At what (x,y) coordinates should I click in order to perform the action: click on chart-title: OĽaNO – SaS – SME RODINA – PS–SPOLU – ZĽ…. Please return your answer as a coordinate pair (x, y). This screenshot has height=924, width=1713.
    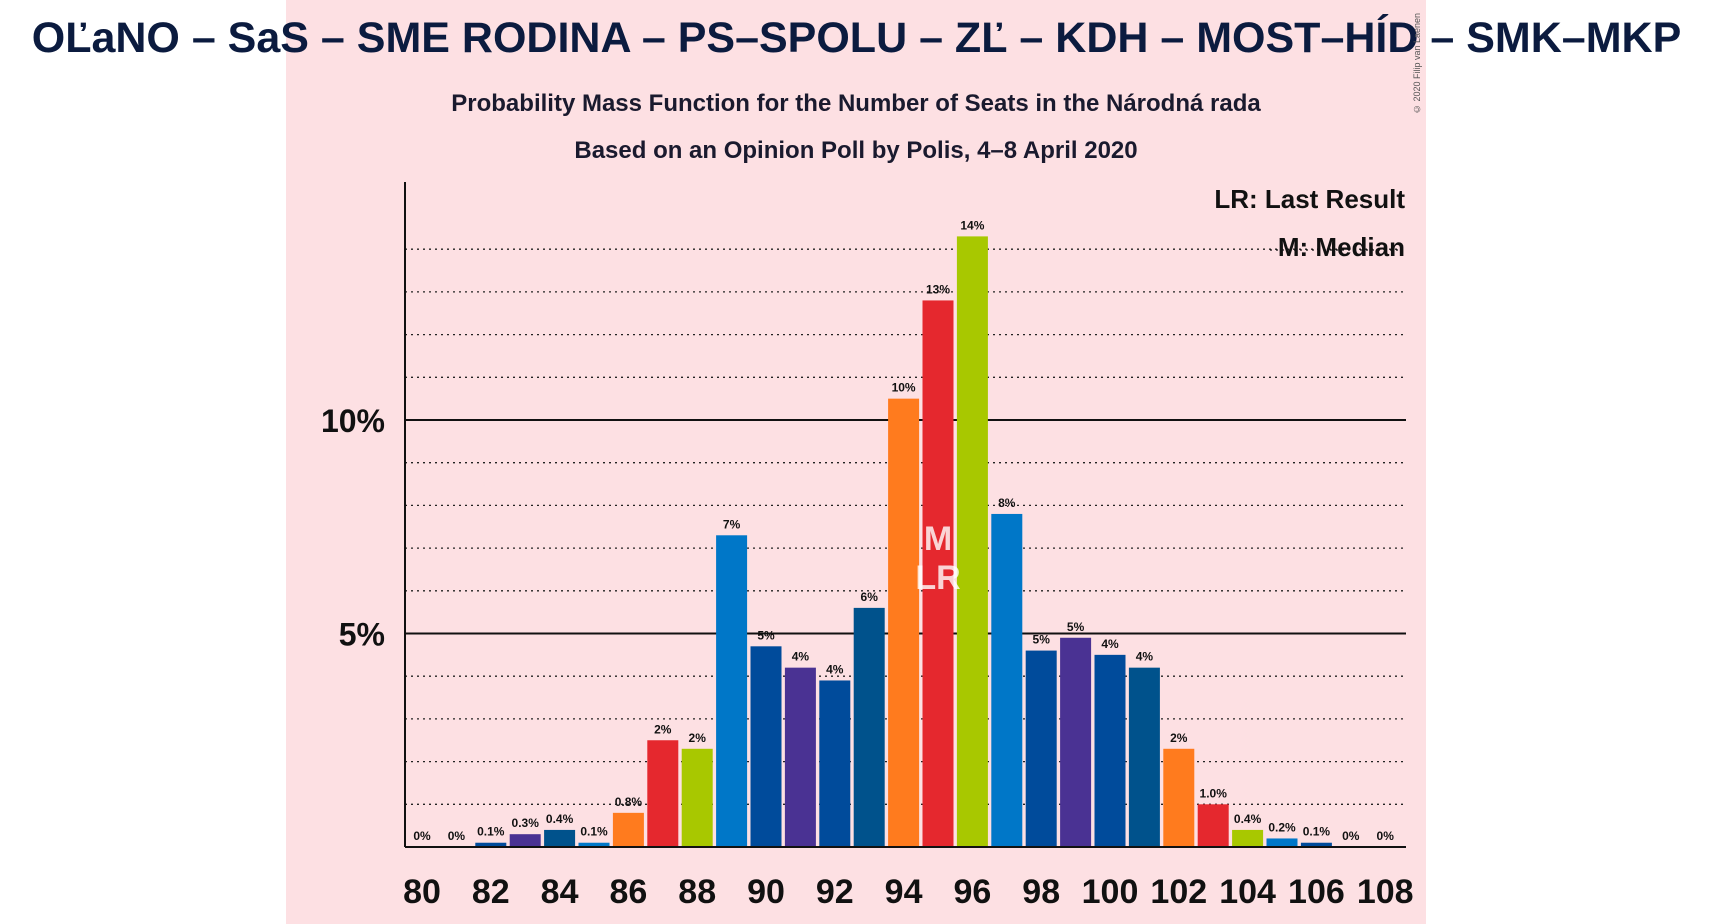
    Looking at the image, I should click on (856, 38).